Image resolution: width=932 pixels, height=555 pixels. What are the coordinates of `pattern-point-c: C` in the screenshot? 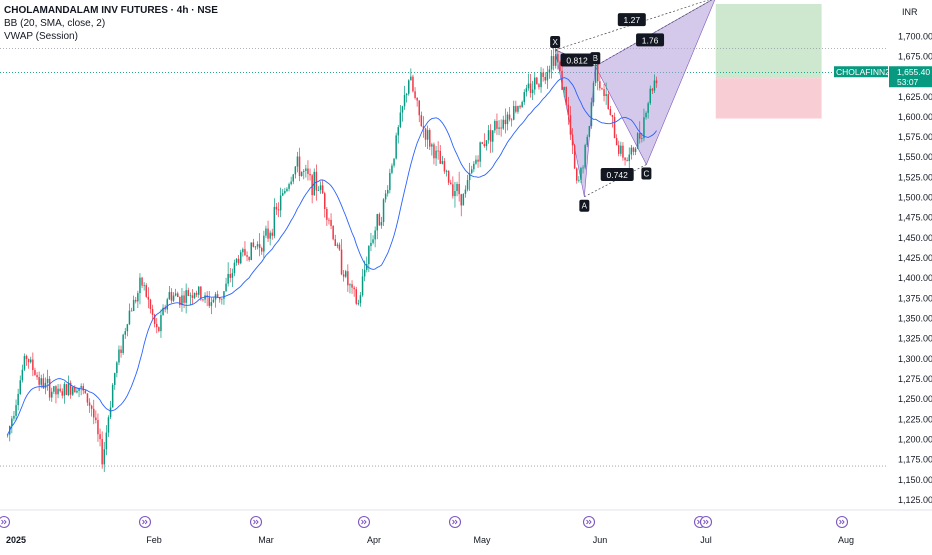 It's located at (647, 173).